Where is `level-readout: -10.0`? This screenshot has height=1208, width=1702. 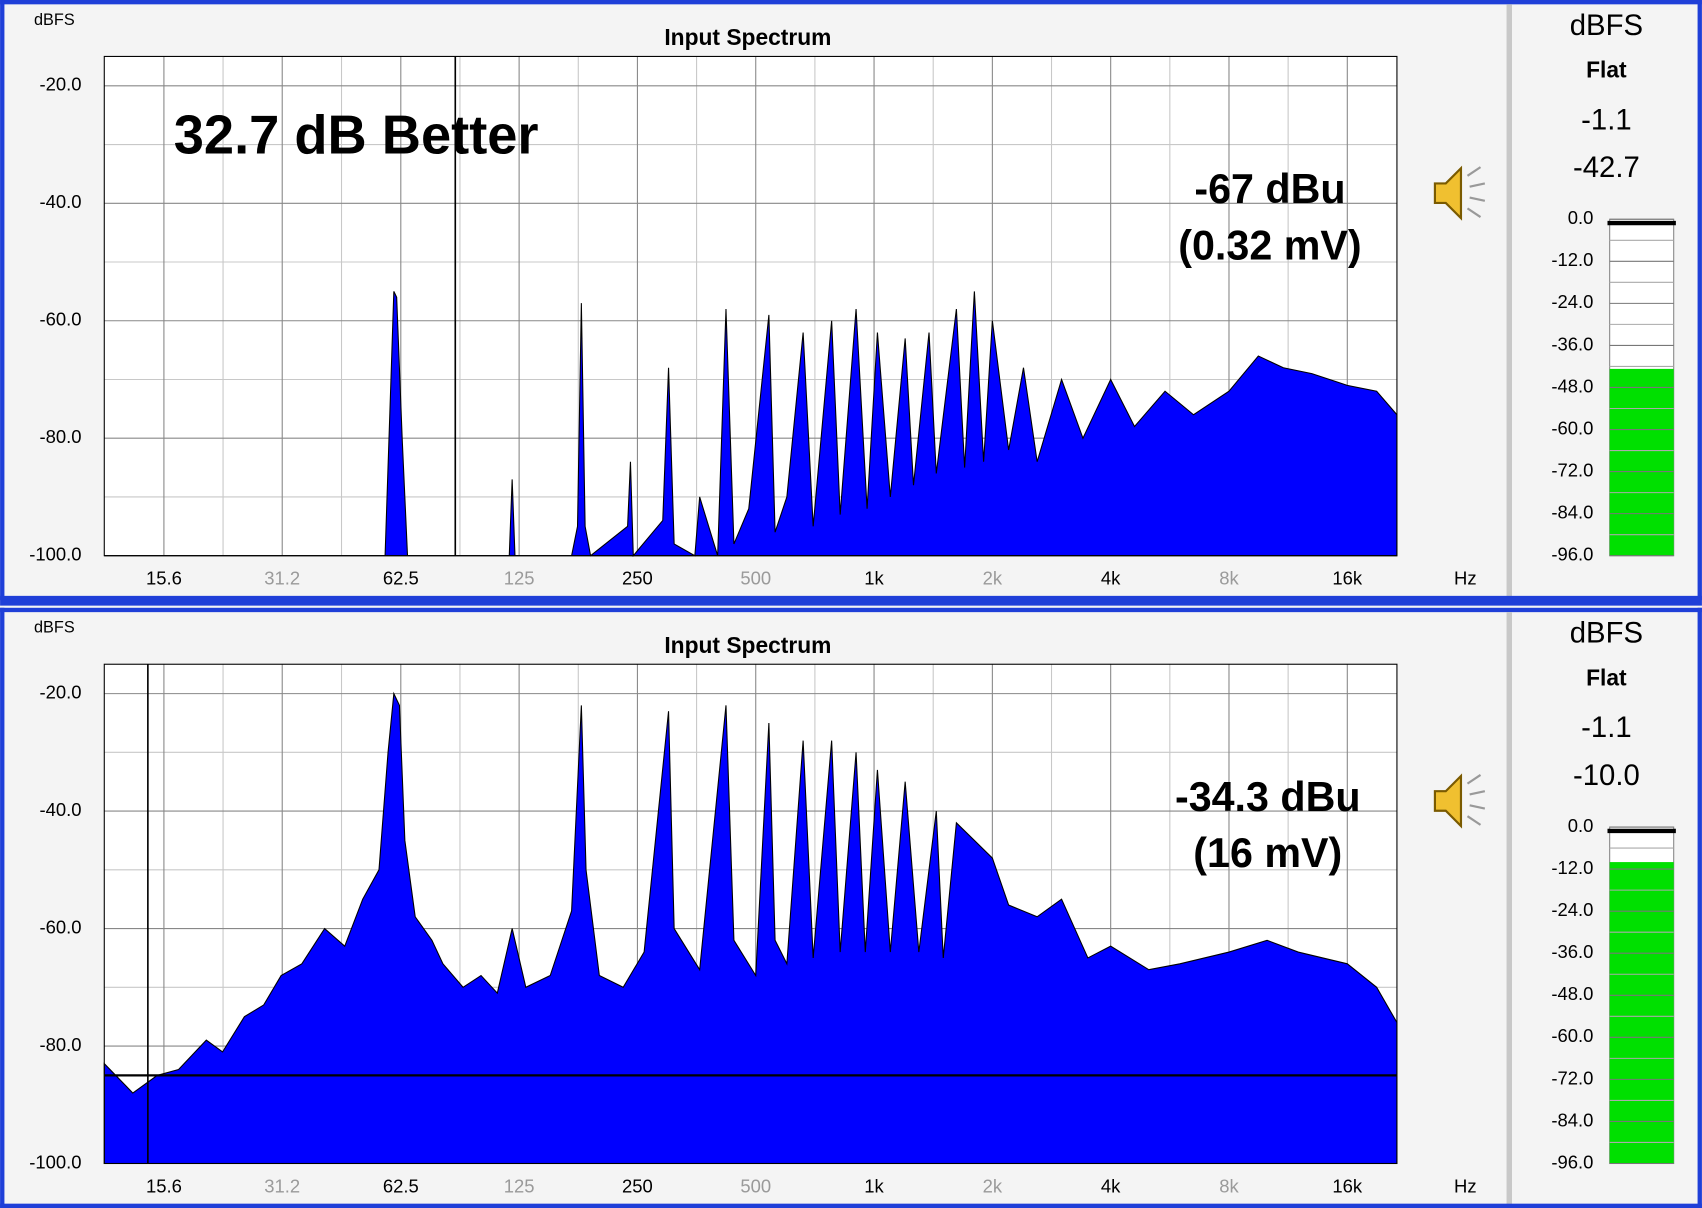 level-readout: -10.0 is located at coordinates (1606, 775).